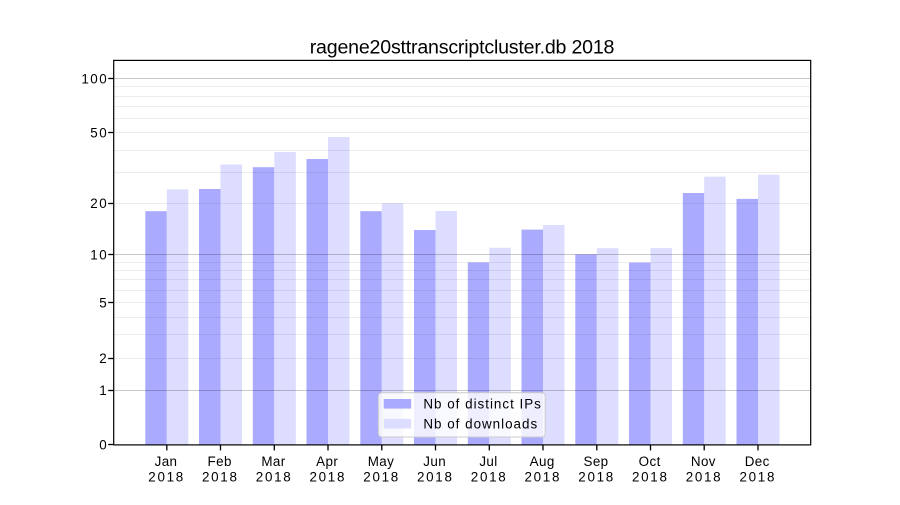 Image resolution: width=900 pixels, height=505 pixels. Describe the element at coordinates (595, 461) in the screenshot. I see `svg-text: Sep` at that location.